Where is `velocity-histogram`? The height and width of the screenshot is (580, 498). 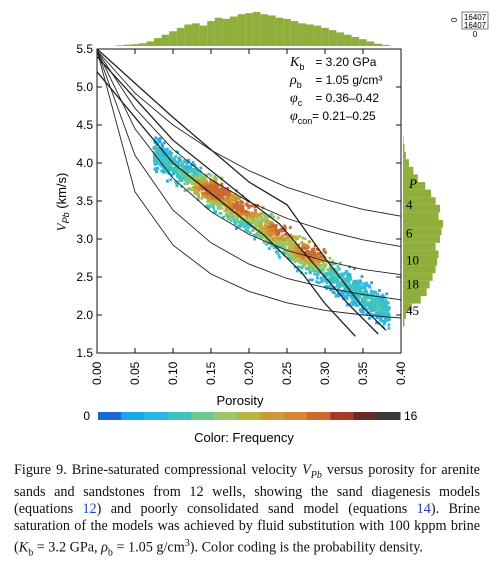 velocity-histogram is located at coordinates (423, 231).